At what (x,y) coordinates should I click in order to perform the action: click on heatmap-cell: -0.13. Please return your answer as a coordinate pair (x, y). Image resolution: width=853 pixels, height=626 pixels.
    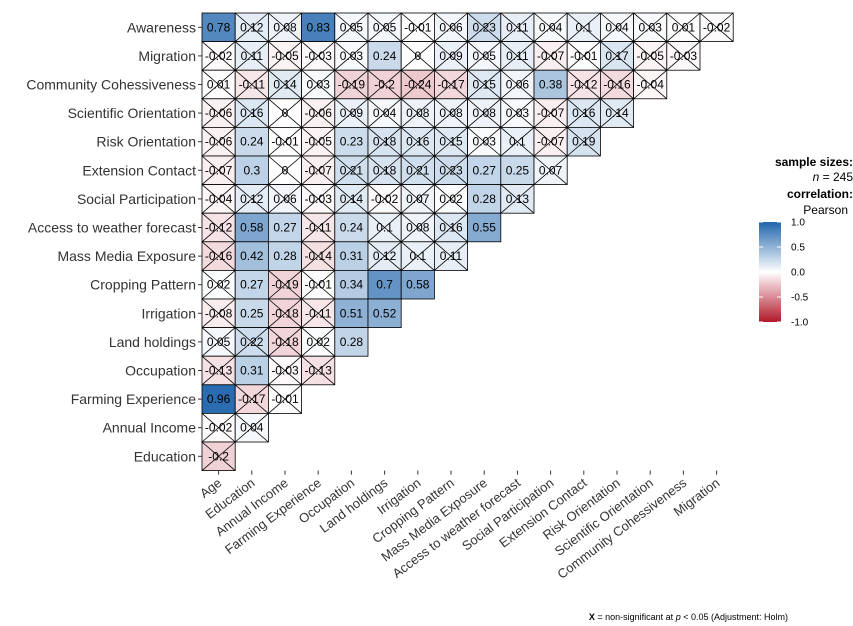
    Looking at the image, I should click on (218, 370).